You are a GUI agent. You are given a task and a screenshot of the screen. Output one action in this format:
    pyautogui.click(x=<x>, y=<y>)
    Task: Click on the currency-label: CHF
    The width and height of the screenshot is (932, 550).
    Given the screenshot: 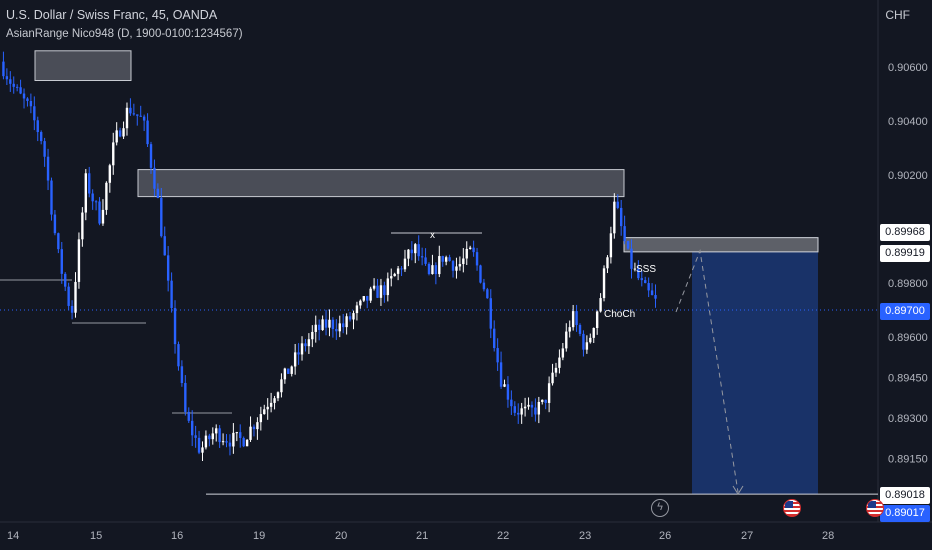 What is the action you would take?
    pyautogui.click(x=897, y=15)
    